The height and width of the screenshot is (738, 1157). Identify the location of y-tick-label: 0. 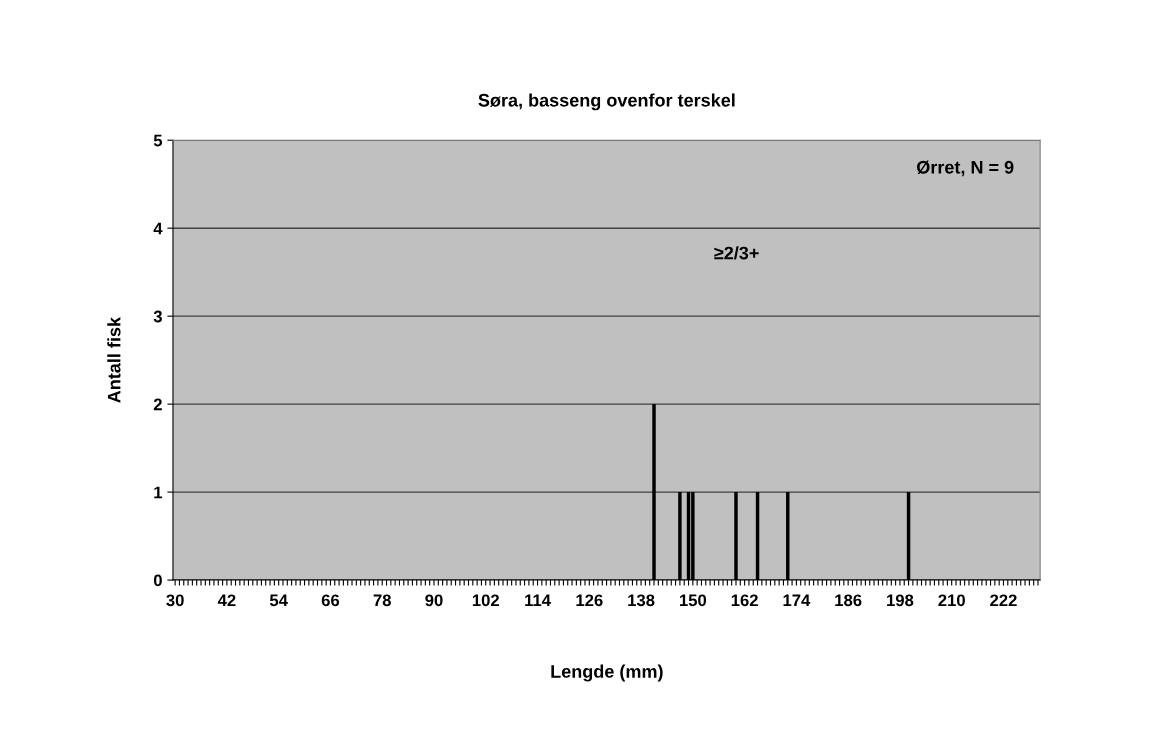
(157, 580).